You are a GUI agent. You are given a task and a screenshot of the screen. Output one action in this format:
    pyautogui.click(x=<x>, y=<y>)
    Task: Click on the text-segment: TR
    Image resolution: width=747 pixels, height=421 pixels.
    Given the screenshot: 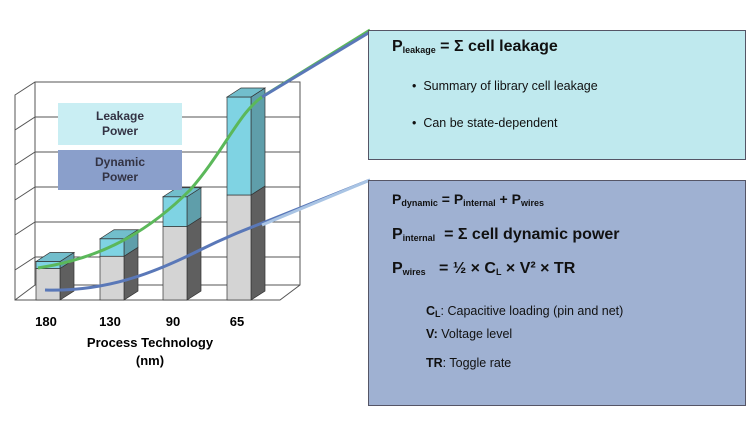 What is the action you would take?
    pyautogui.click(x=434, y=363)
    